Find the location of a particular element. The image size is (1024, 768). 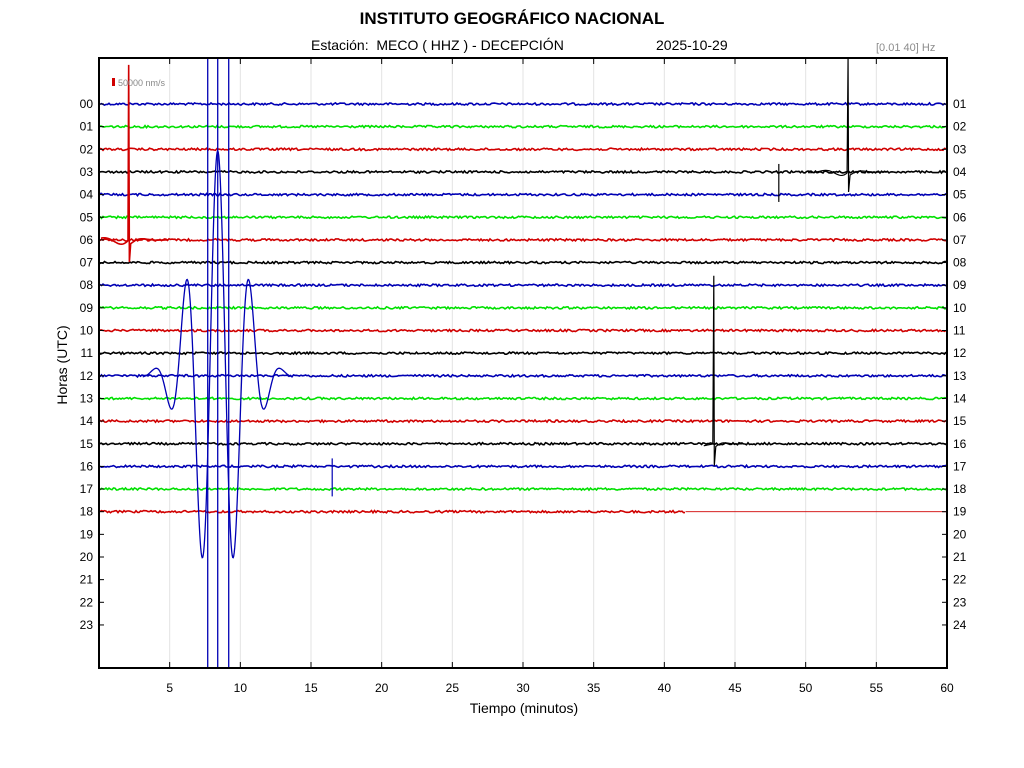

y-tick-label-left: 00 is located at coordinates (87, 104).